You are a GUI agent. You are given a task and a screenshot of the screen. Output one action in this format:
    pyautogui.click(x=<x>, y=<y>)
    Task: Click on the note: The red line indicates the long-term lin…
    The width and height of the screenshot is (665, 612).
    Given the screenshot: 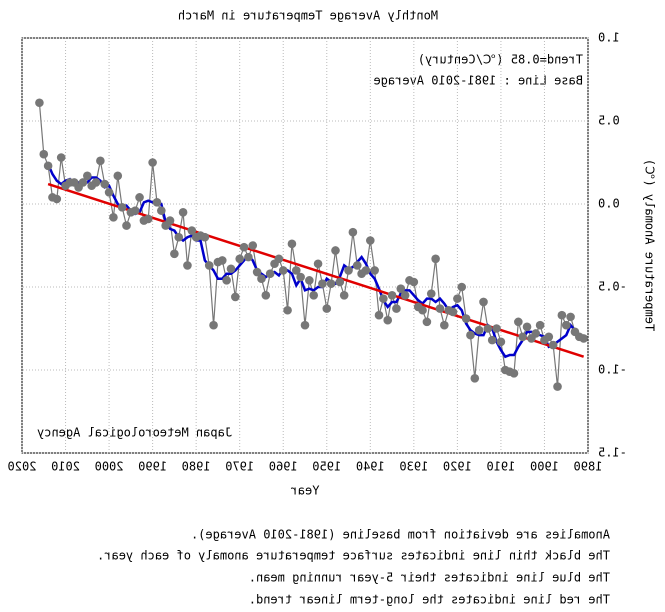 What is the action you would take?
    pyautogui.click(x=429, y=600)
    